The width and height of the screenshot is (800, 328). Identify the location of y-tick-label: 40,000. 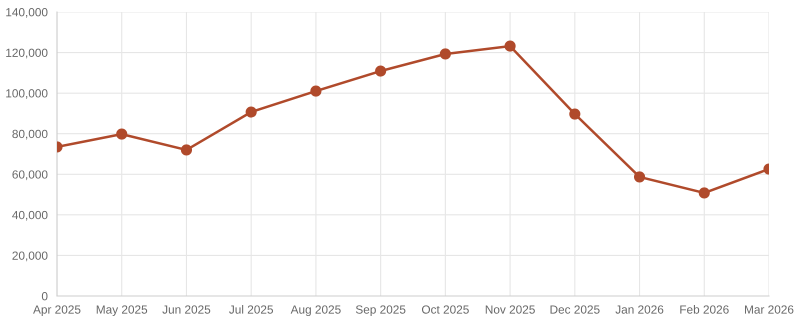
(30, 215).